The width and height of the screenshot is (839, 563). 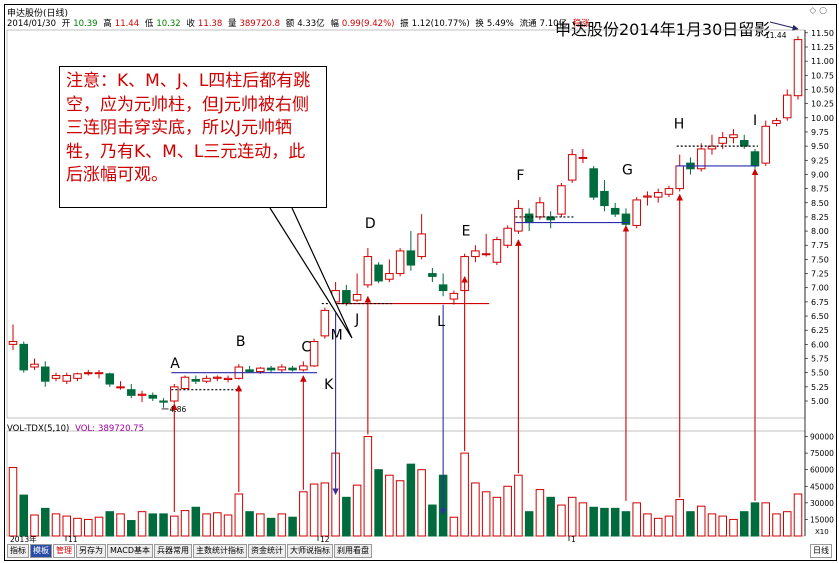 I want to click on price-tick-label: 10.00, so click(x=822, y=118).